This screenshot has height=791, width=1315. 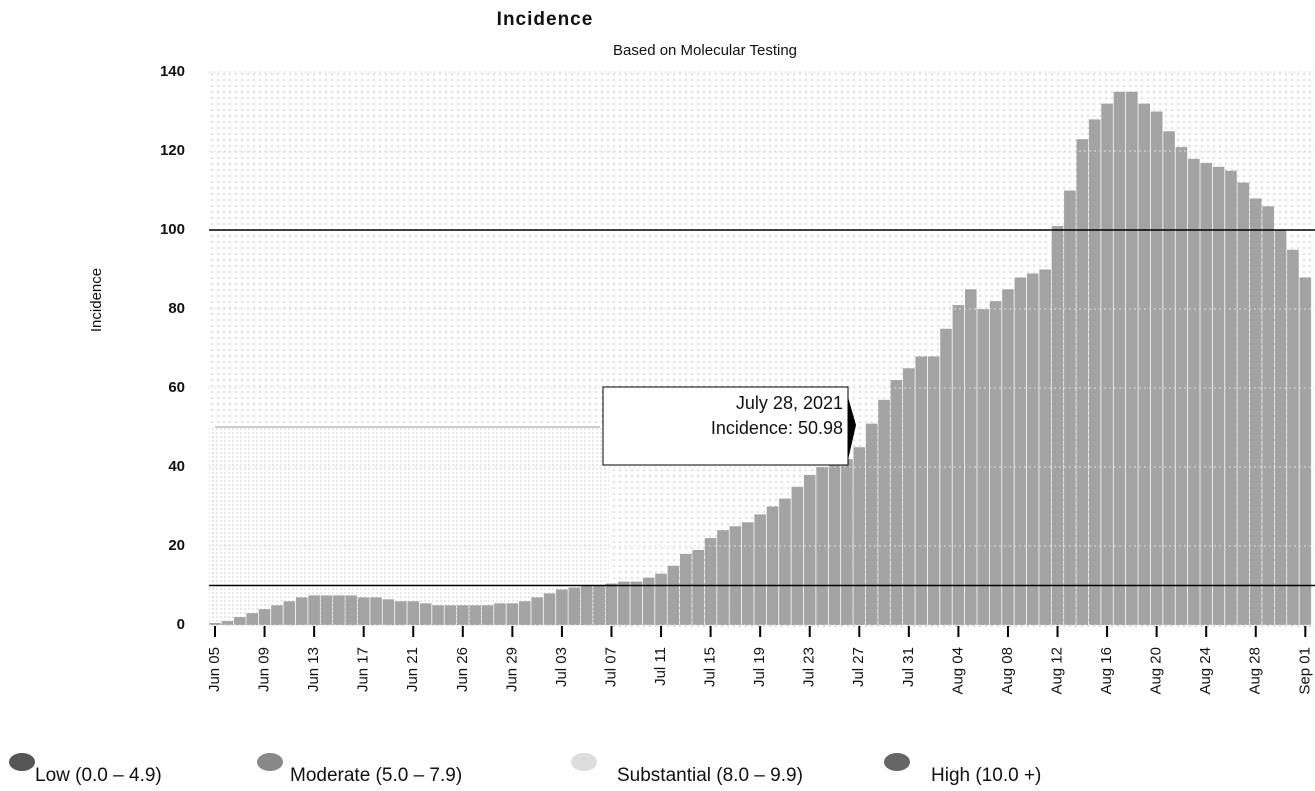 I want to click on y-tick-label: 120, so click(x=172, y=150).